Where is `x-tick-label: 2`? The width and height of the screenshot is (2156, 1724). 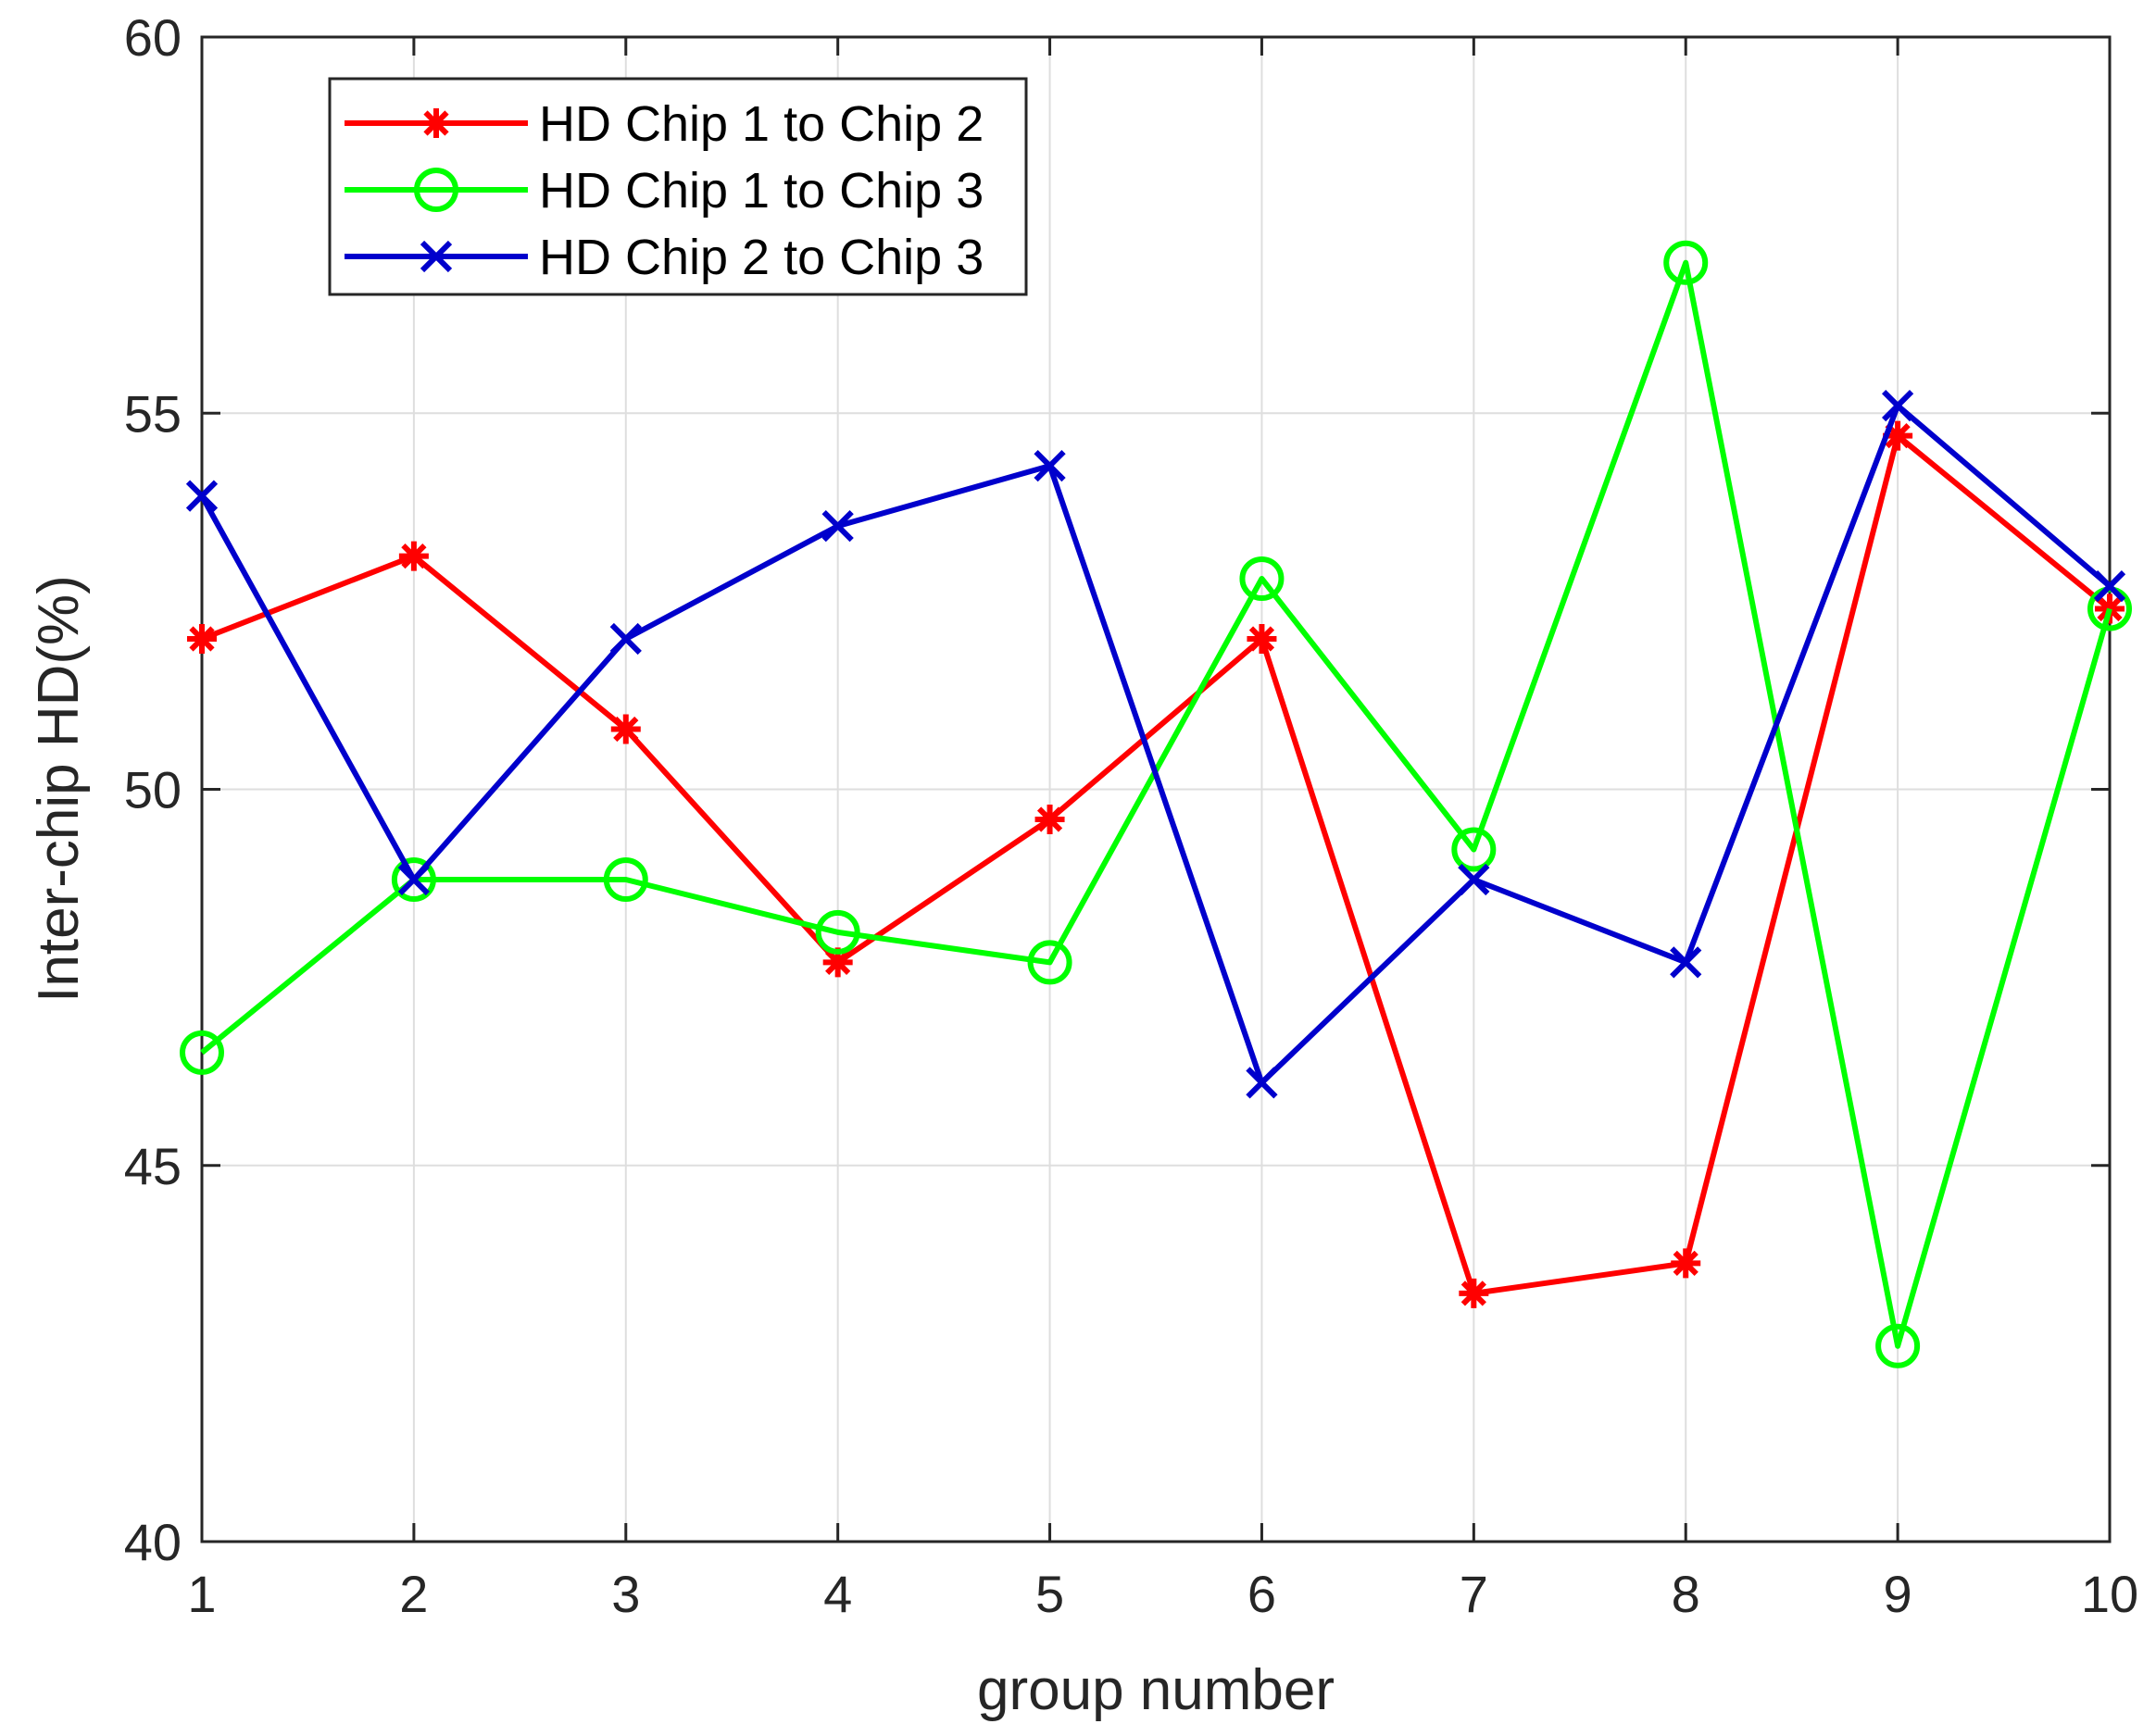
x-tick-label: 2 is located at coordinates (413, 1594).